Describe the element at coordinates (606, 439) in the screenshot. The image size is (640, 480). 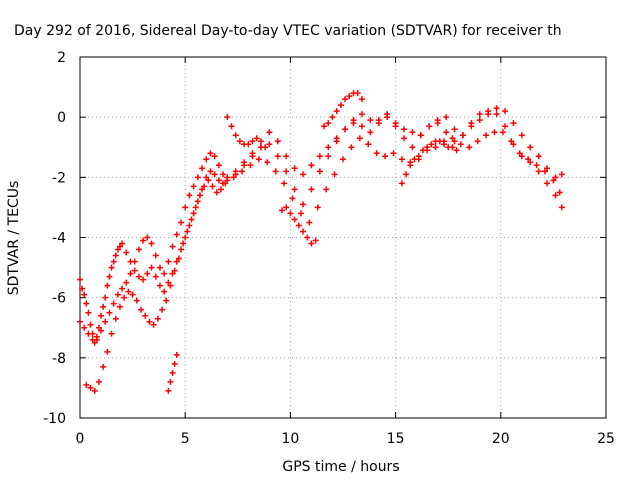
I see `x-tick-label: 25` at that location.